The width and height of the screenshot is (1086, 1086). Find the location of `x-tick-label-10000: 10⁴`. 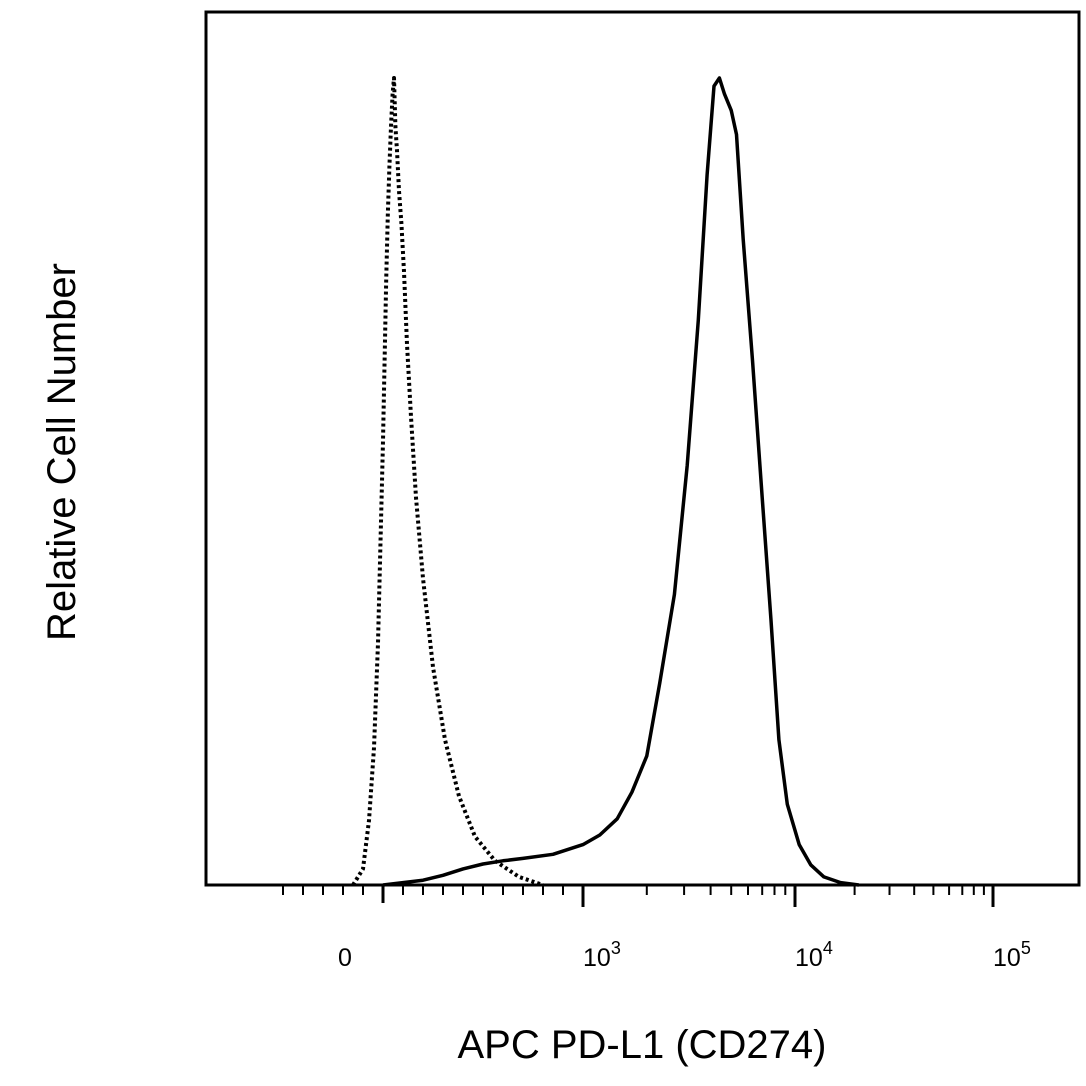

x-tick-label-10000: 10⁴ is located at coordinates (814, 955).